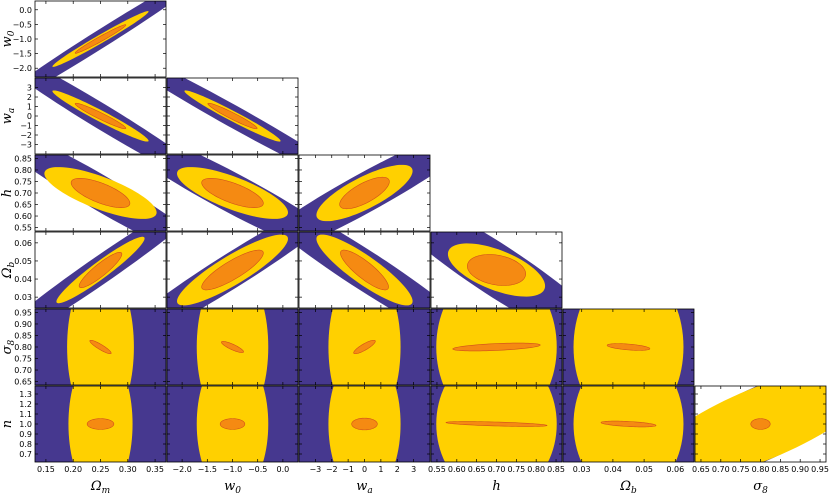 Image resolution: width=830 pixels, height=496 pixels. Describe the element at coordinates (380, 469) in the screenshot. I see `x-tick-label: 1` at that location.